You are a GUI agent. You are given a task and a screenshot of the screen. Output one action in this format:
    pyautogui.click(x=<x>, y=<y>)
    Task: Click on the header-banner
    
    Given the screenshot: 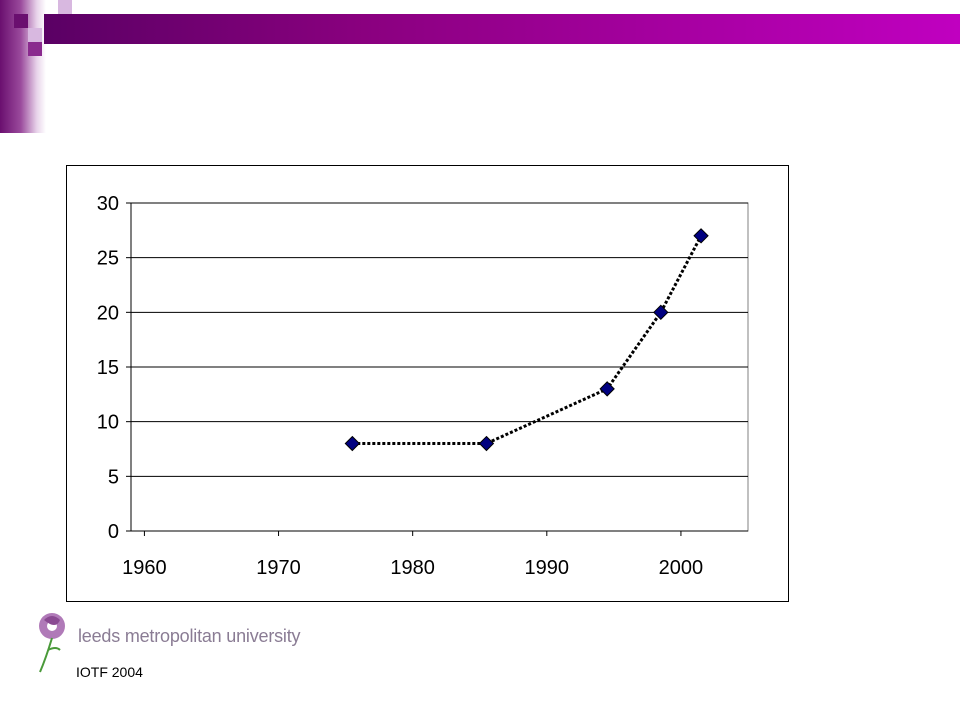 What is the action you would take?
    pyautogui.click(x=502, y=29)
    